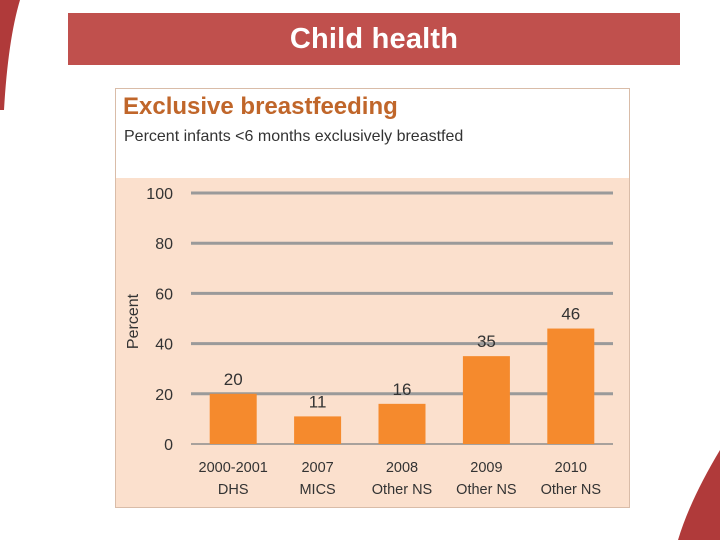 The image size is (720, 540). I want to click on chart-header, so click(372, 133).